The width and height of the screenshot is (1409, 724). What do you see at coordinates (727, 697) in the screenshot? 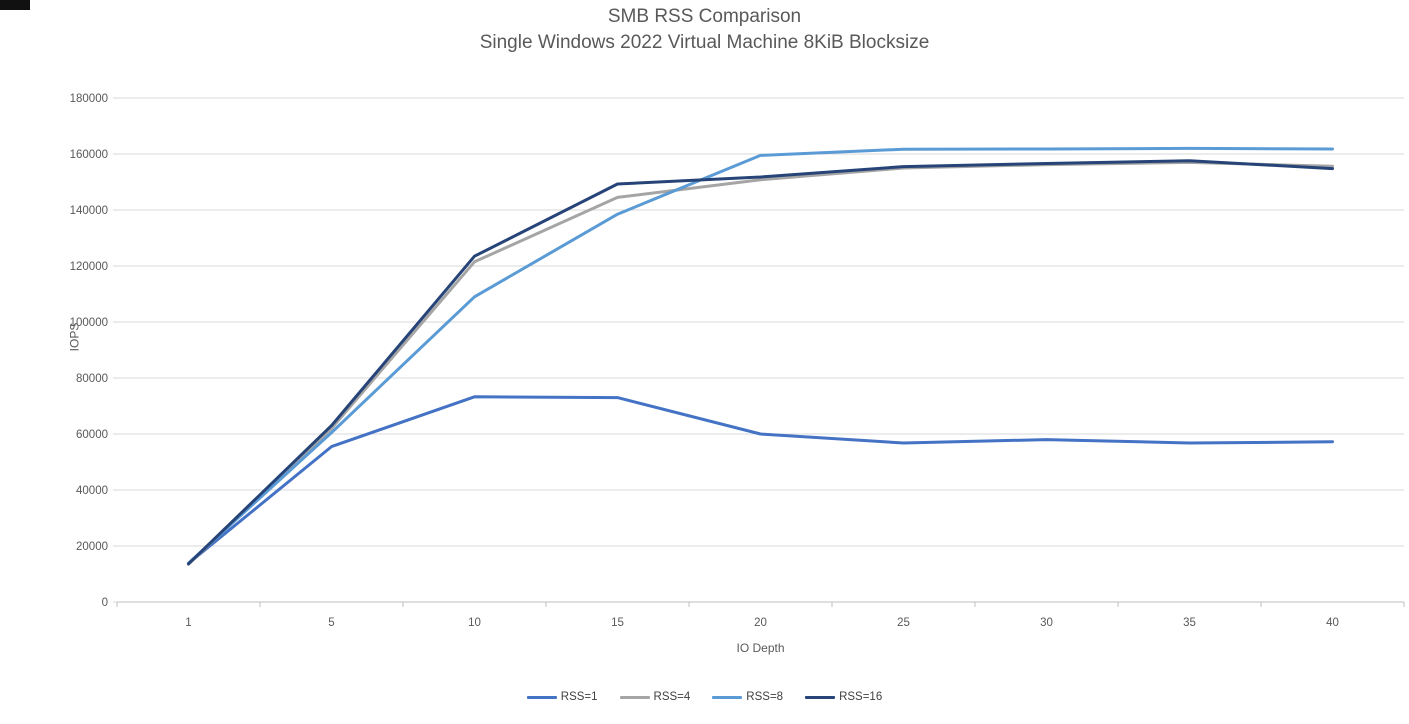
I see `legend-line-swatch-rss8` at bounding box center [727, 697].